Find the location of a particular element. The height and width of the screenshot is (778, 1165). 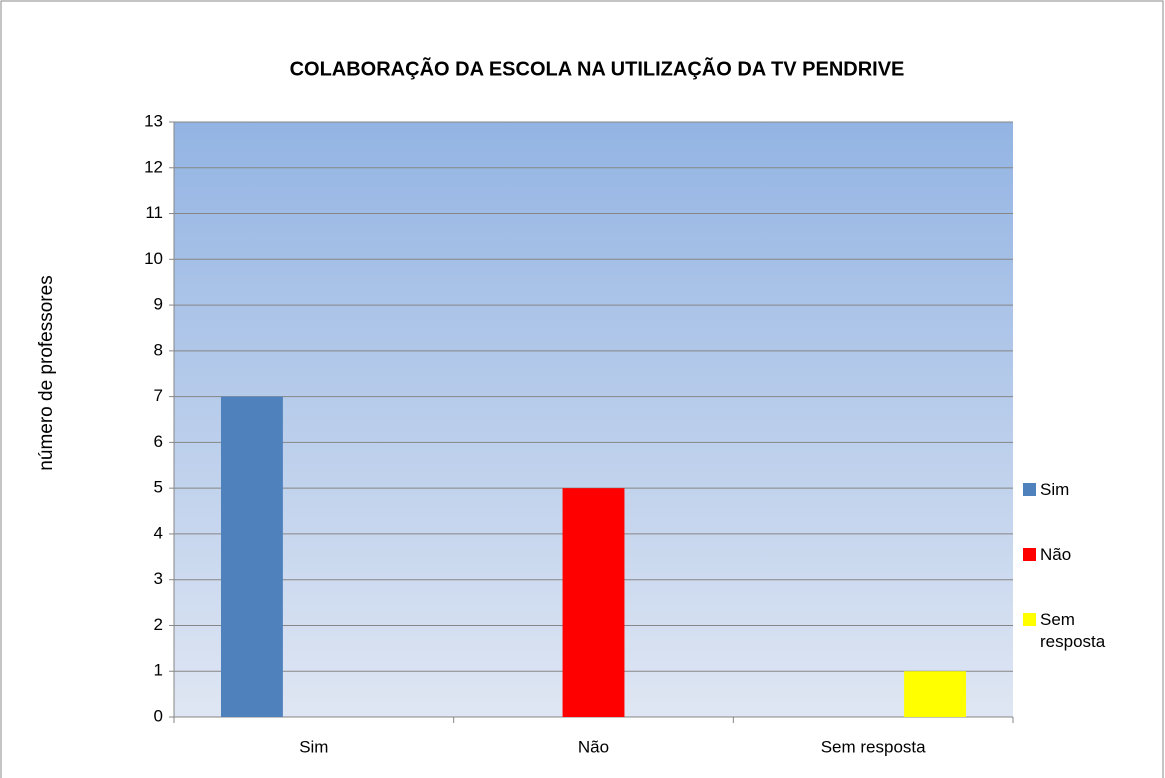

legend-label: Não is located at coordinates (1056, 554).